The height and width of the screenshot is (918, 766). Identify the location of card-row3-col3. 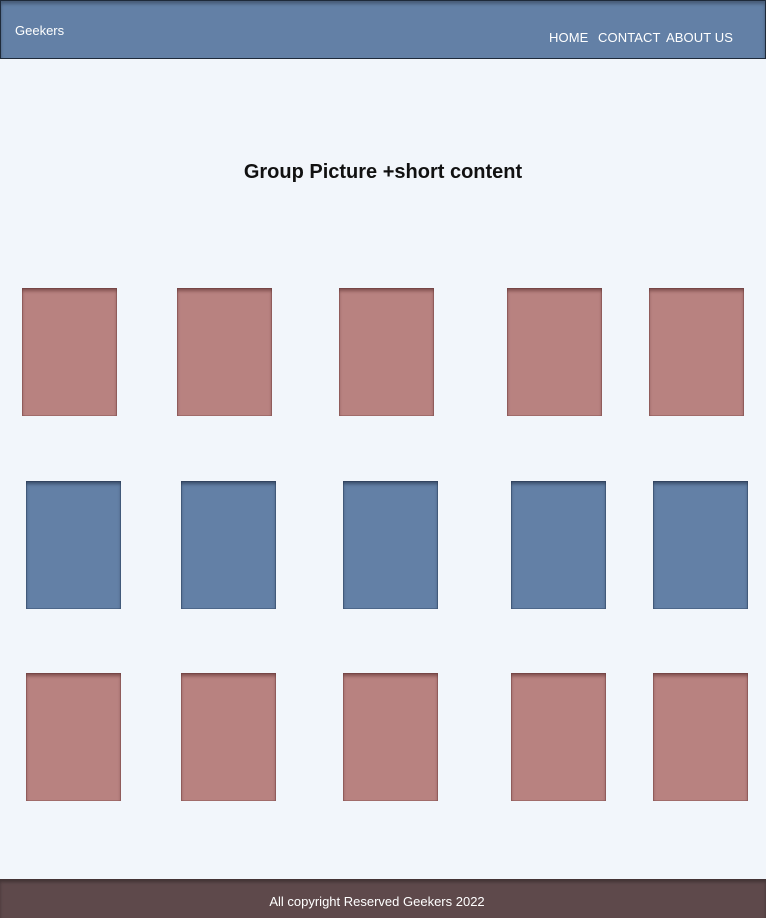
(390, 737).